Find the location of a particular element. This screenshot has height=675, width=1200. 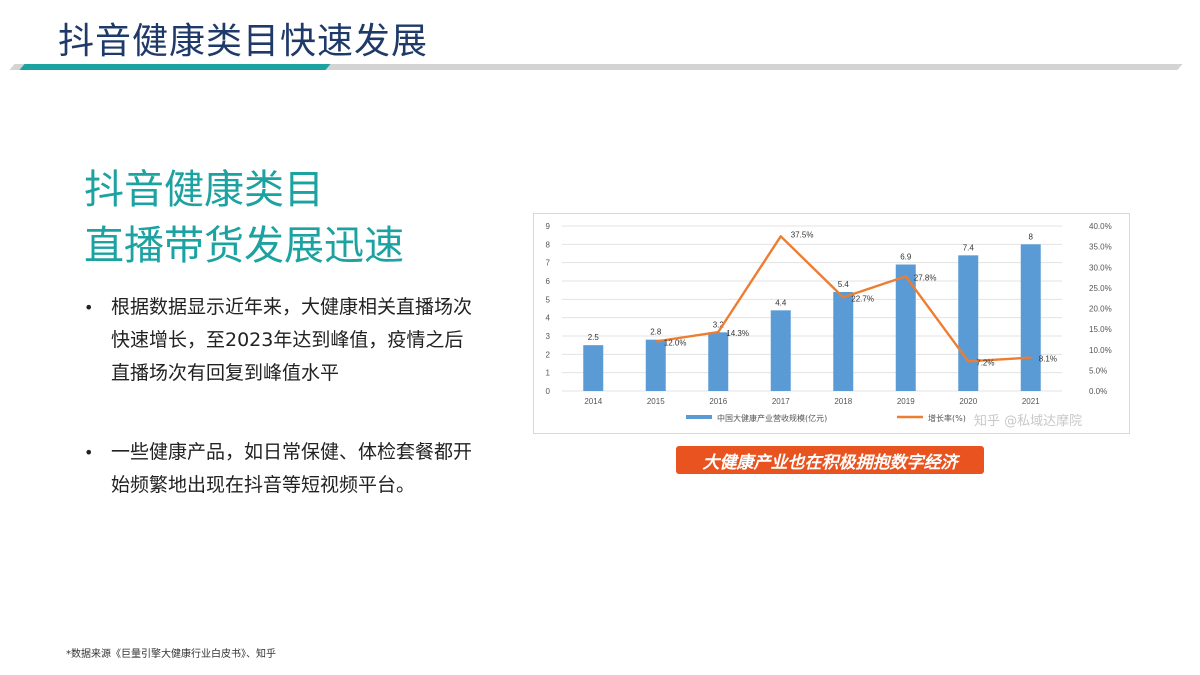

watermark: 知乎 @私域达摩院 is located at coordinates (1028, 421).